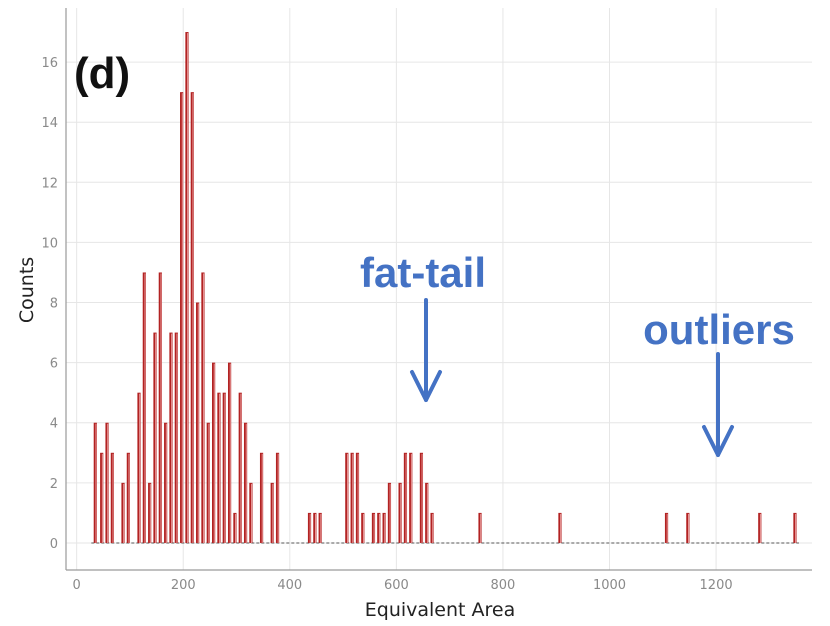 This screenshot has width=830, height=626. What do you see at coordinates (49, 63) in the screenshot?
I see `y-tick-label: 16` at bounding box center [49, 63].